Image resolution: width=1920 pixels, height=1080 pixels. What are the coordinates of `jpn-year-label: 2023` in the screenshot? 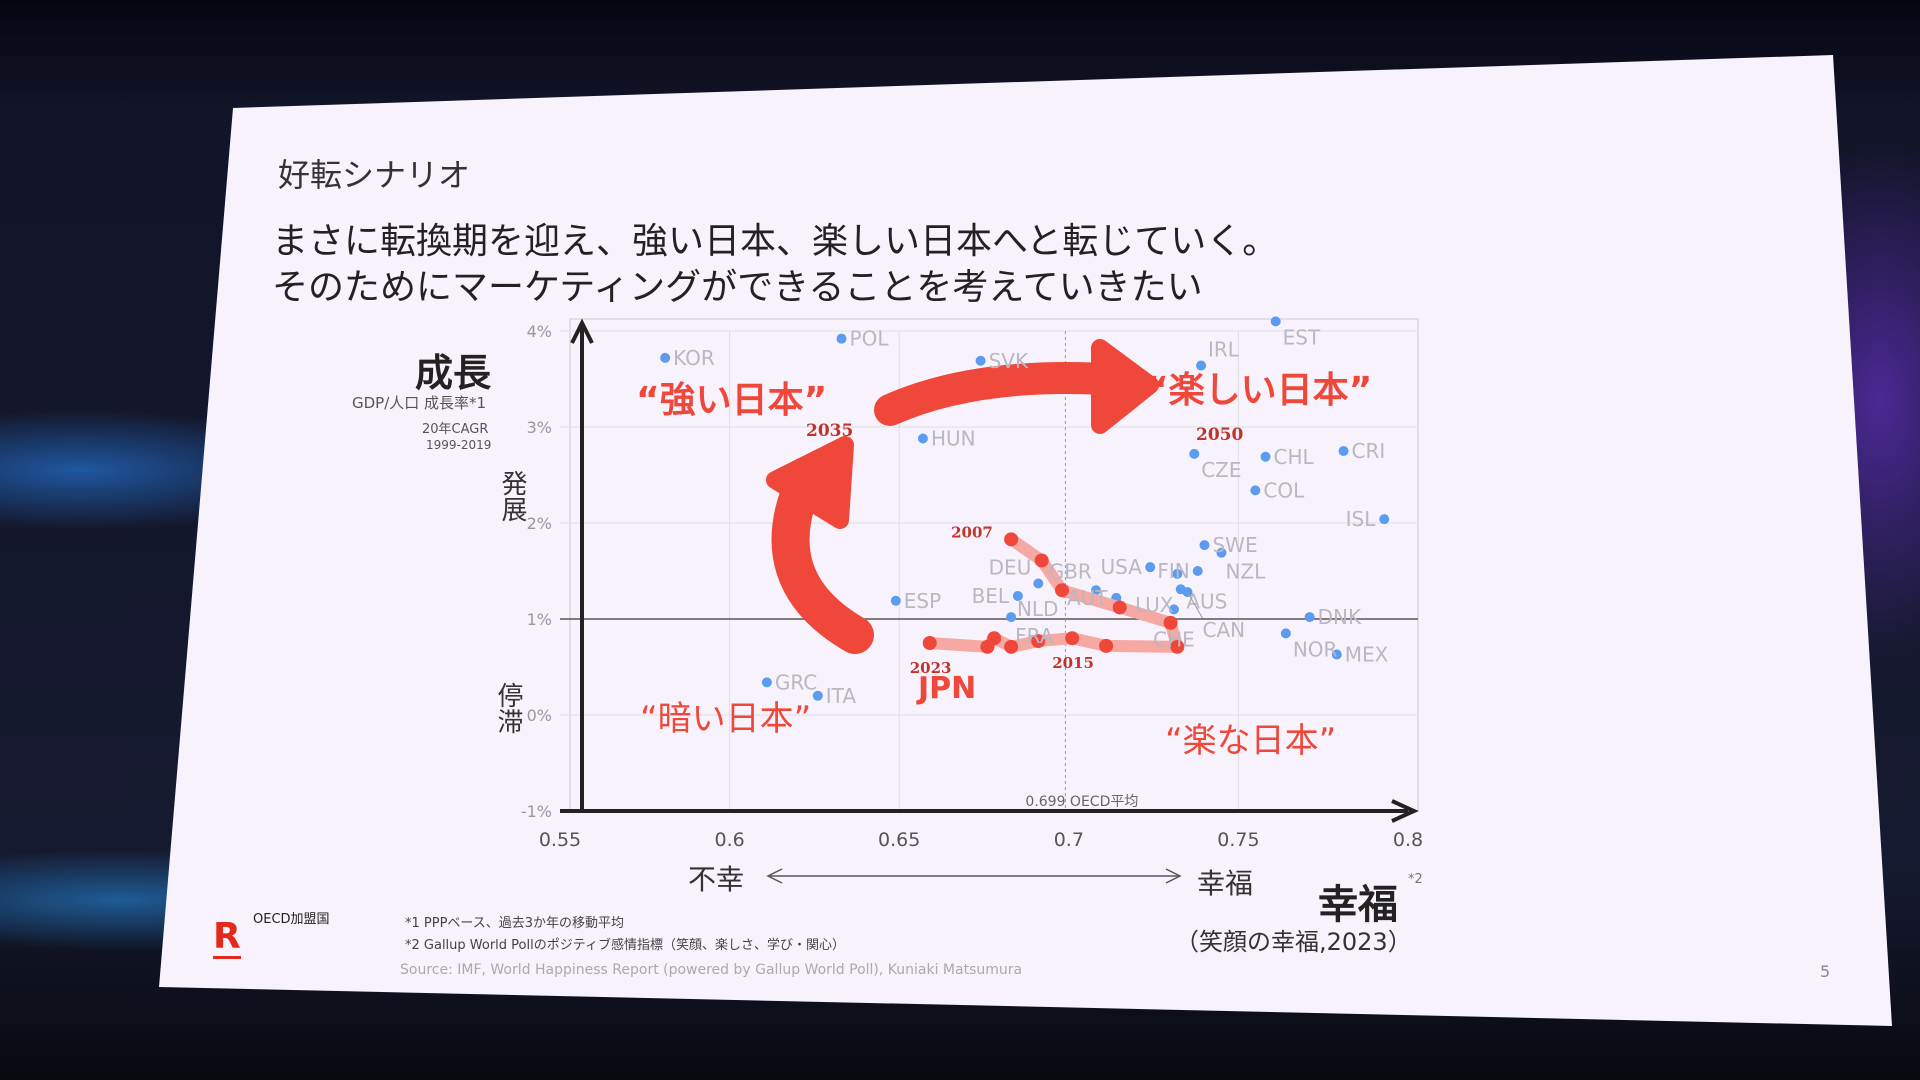 It's located at (931, 668).